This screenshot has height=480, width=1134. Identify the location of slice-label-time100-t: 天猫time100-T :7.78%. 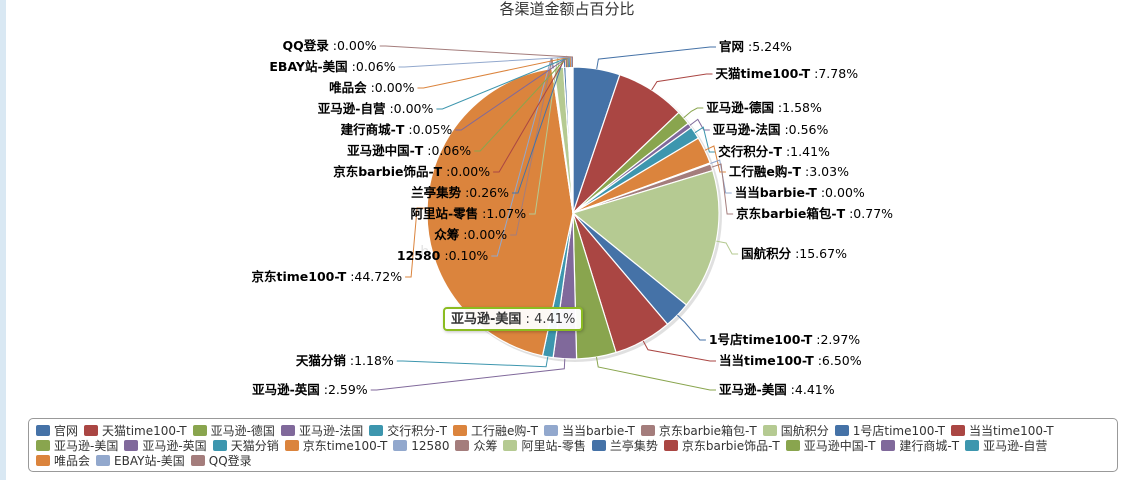
(786, 73).